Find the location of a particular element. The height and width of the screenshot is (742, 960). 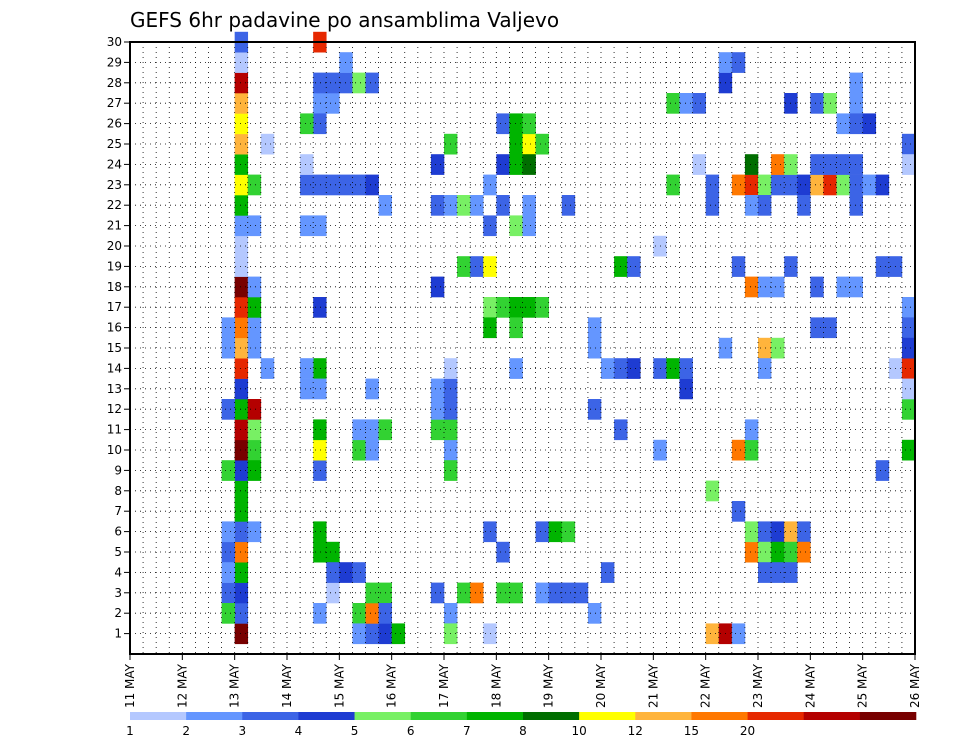

y-tick-label: 6 is located at coordinates (118, 532).